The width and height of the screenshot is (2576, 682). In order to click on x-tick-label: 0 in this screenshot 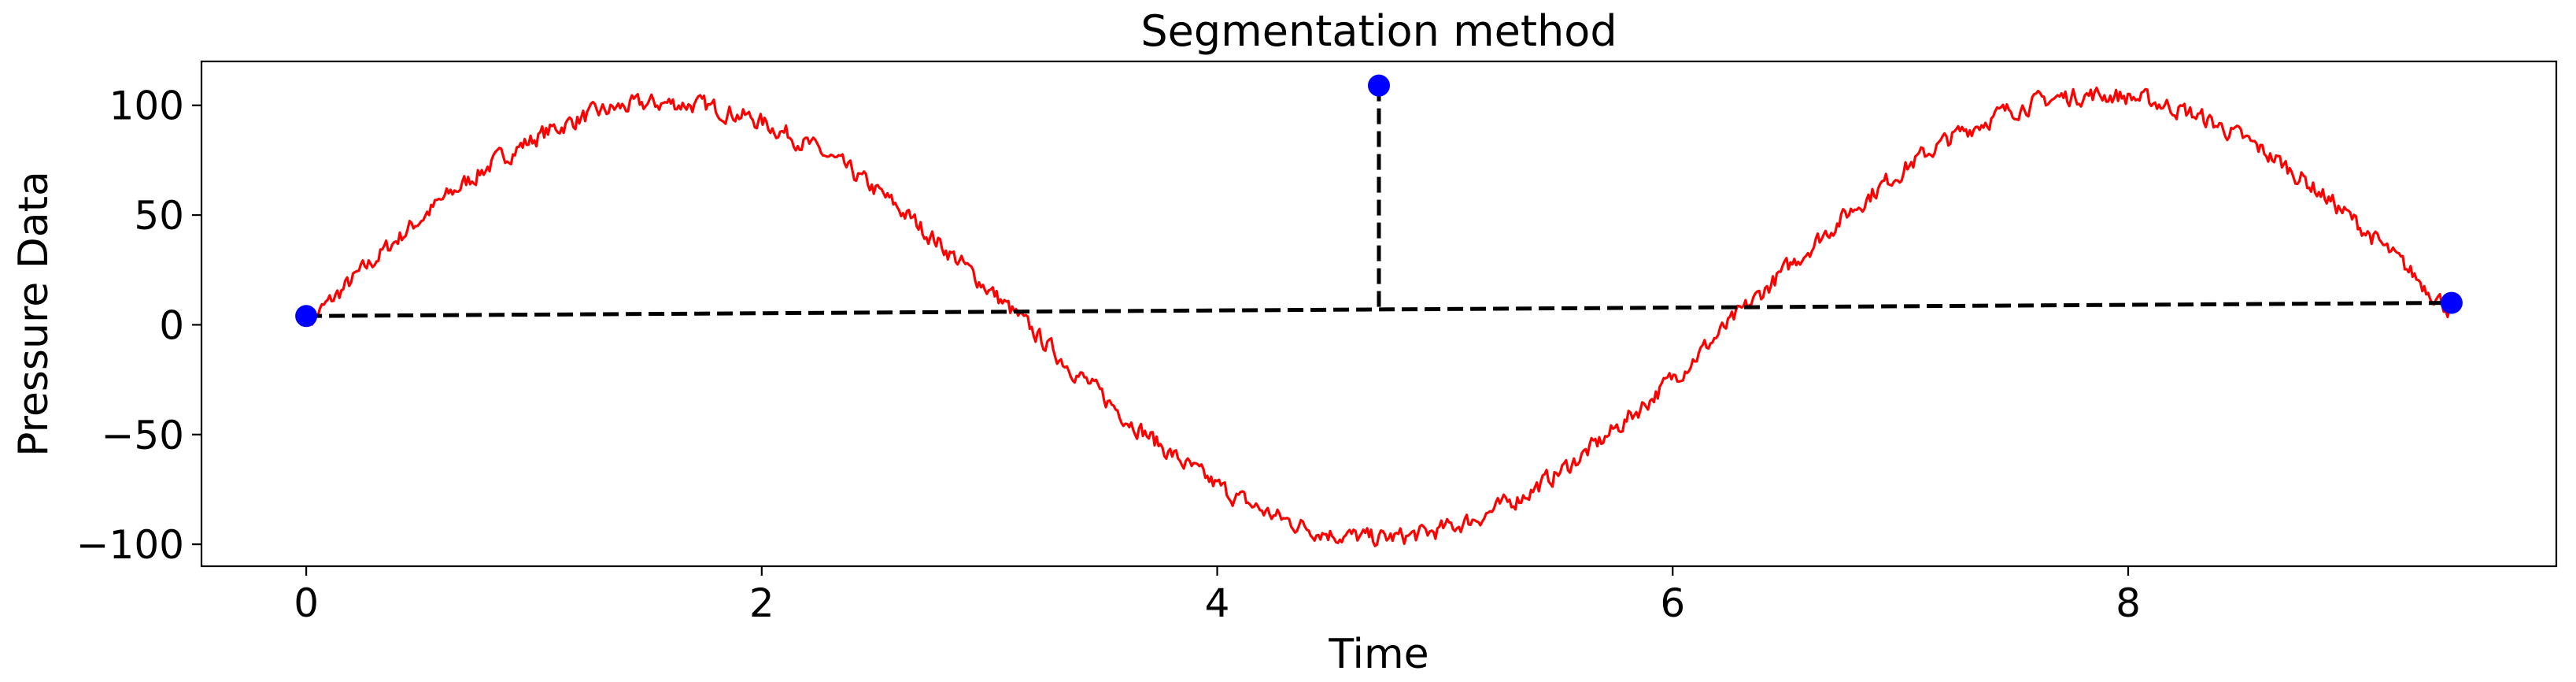, I will do `click(306, 603)`.